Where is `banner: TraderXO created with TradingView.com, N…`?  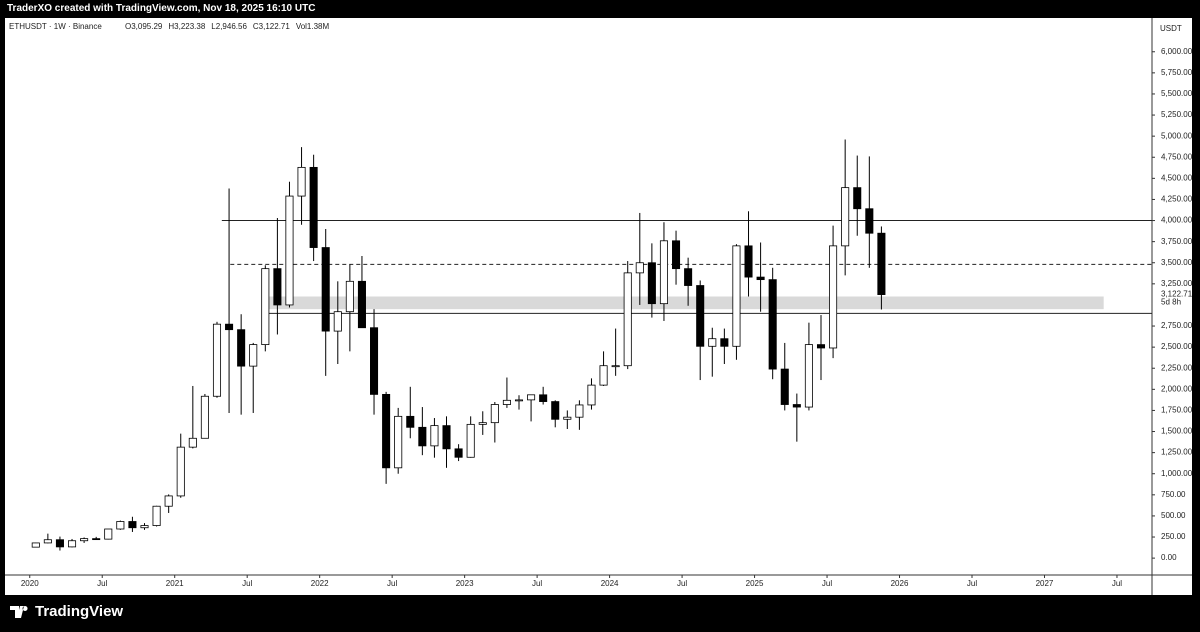
banner: TraderXO created with TradingView.com, N… is located at coordinates (161, 8).